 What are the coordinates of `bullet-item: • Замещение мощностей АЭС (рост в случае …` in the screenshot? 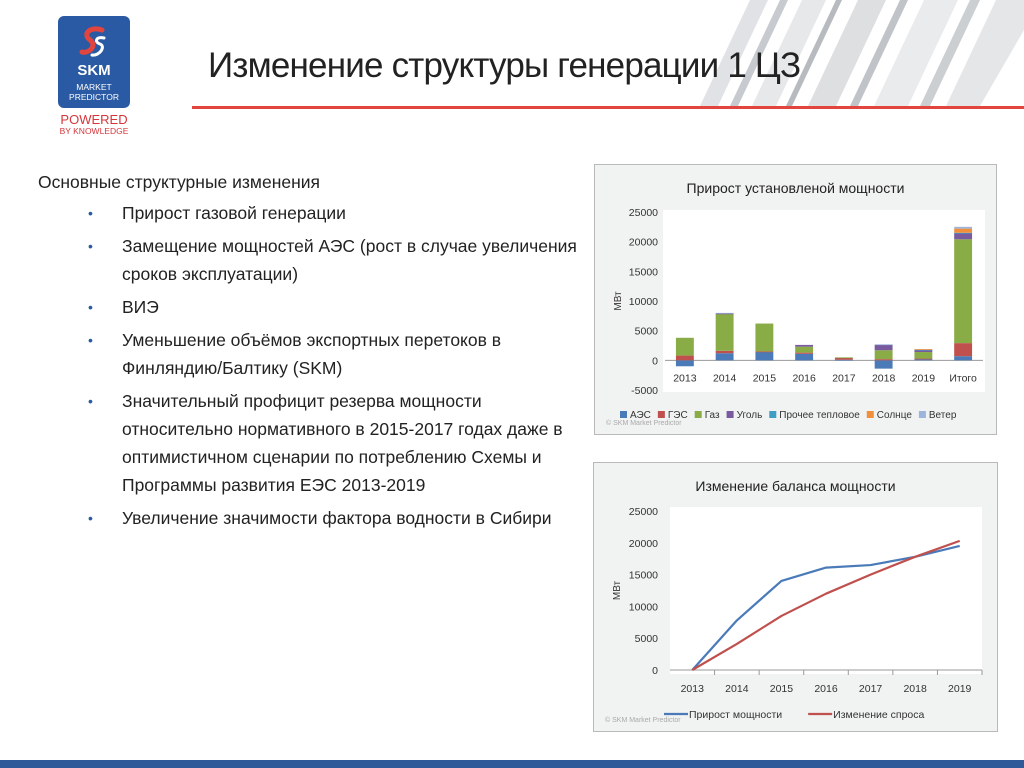 It's located at (308, 260).